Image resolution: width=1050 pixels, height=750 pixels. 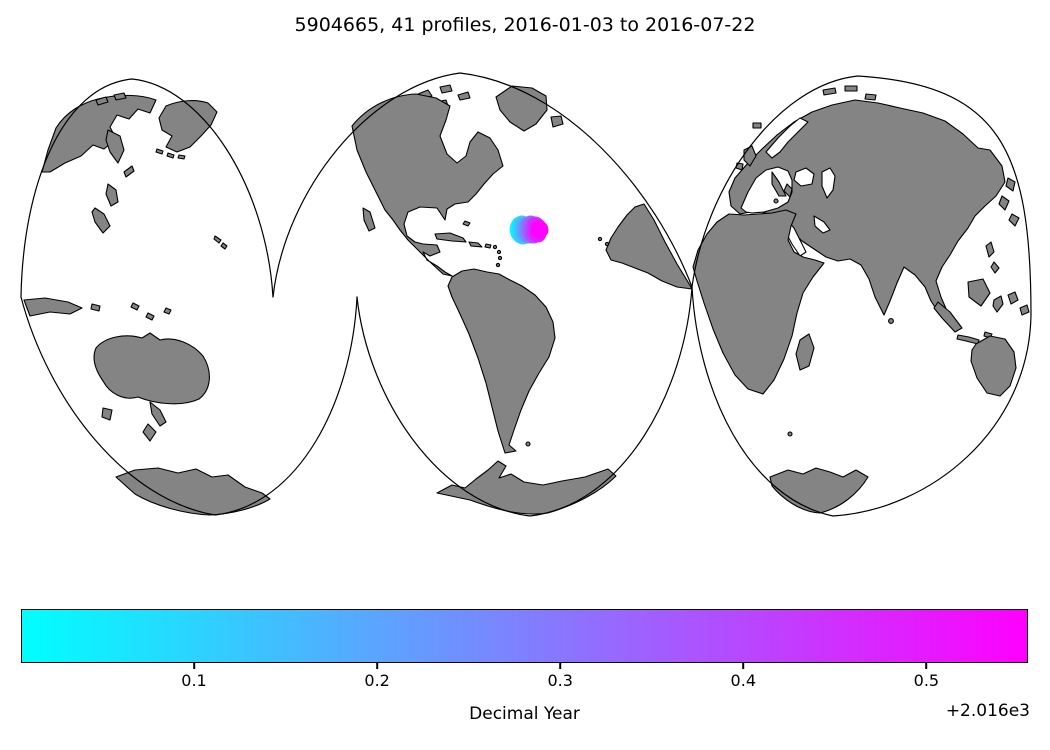 What do you see at coordinates (188, 126) in the screenshot?
I see `land-alaska` at bounding box center [188, 126].